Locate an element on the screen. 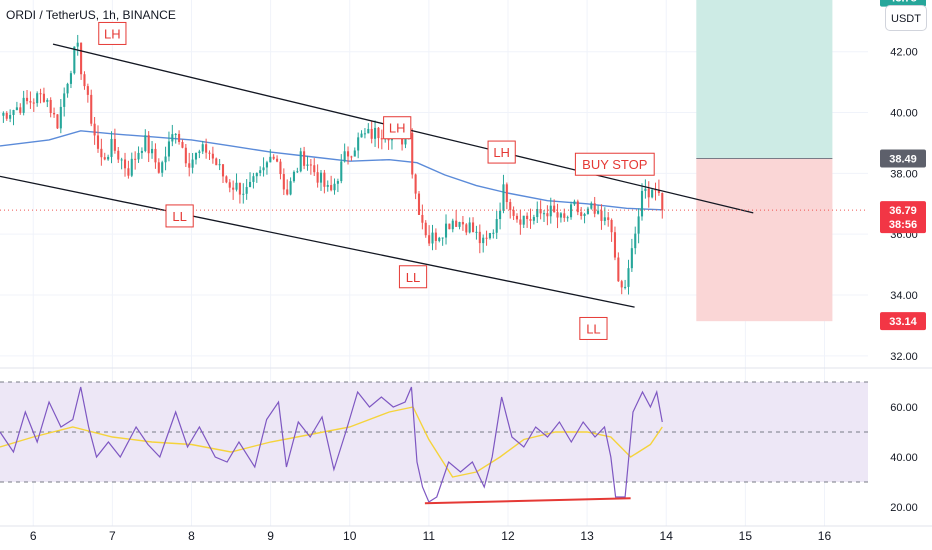  last-price-tag: 36.79 is located at coordinates (903, 211).